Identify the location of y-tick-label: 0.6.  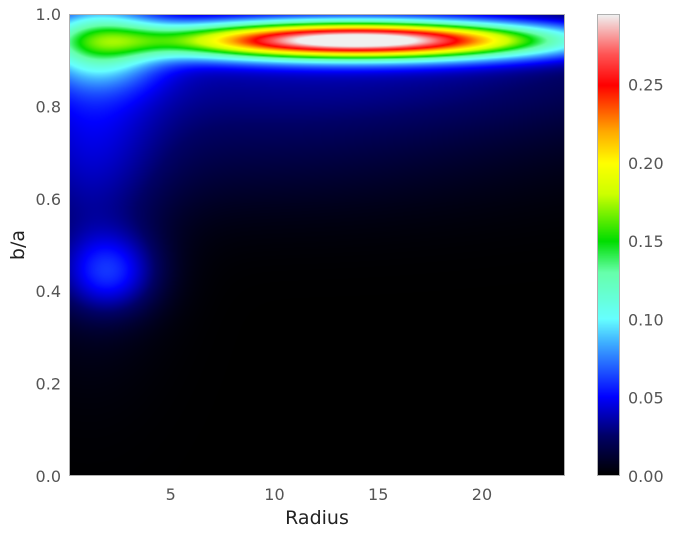
(48, 199).